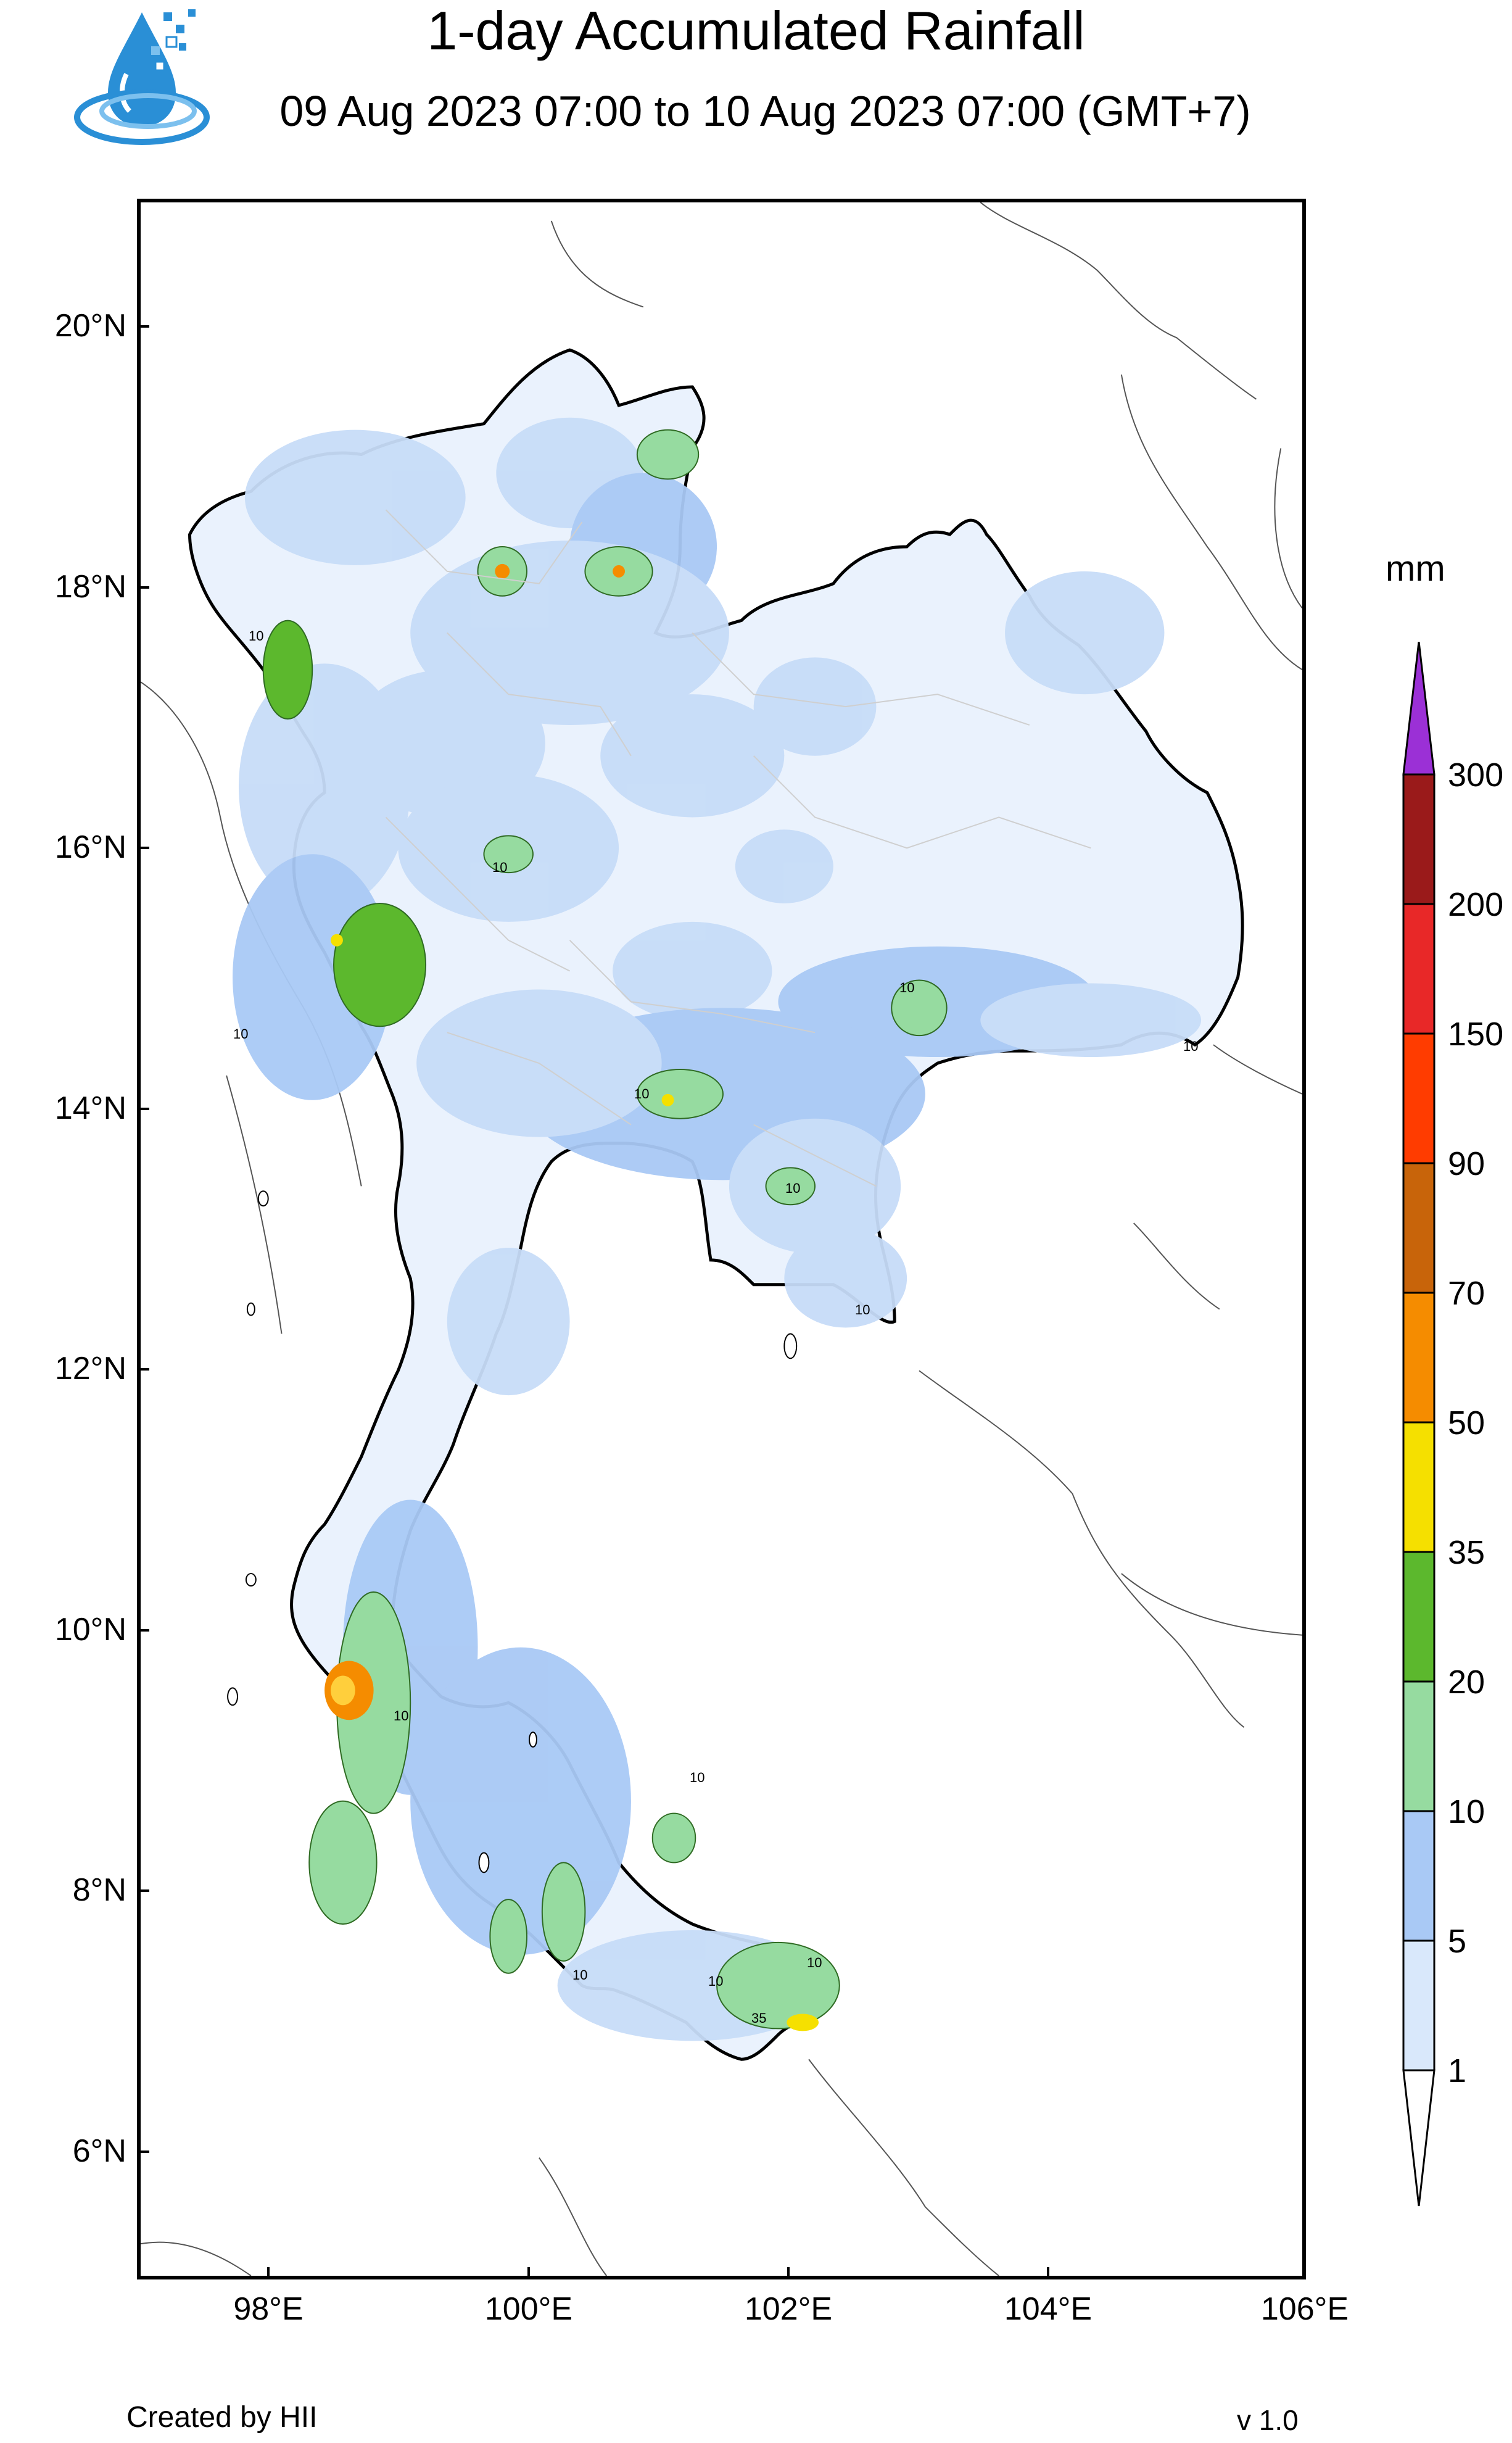  Describe the element at coordinates (528, 2309) in the screenshot. I see `lon-label: 100°E` at that location.